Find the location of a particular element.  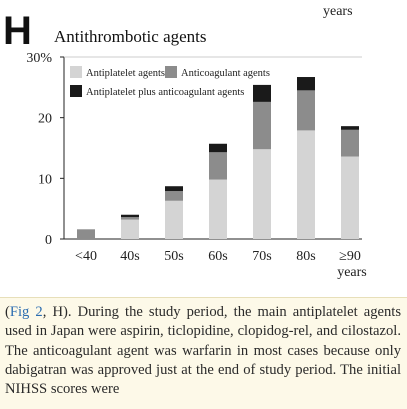

x-tick-label: 40s is located at coordinates (129, 256).